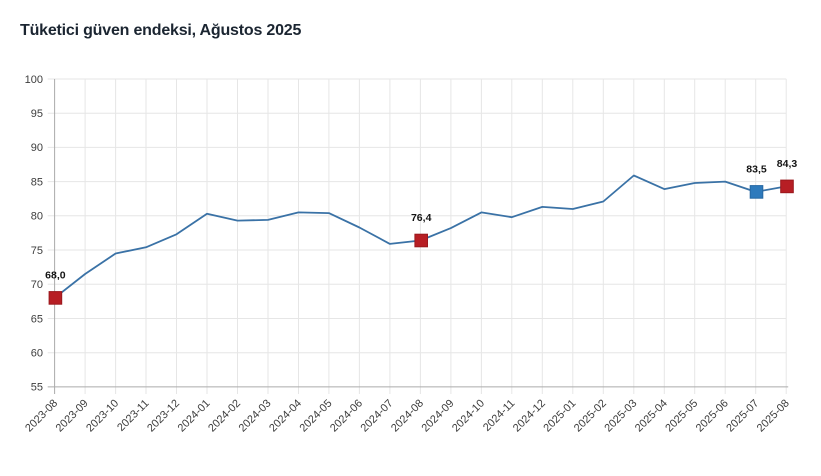  What do you see at coordinates (37, 285) in the screenshot?
I see `svg-text: 70` at bounding box center [37, 285].